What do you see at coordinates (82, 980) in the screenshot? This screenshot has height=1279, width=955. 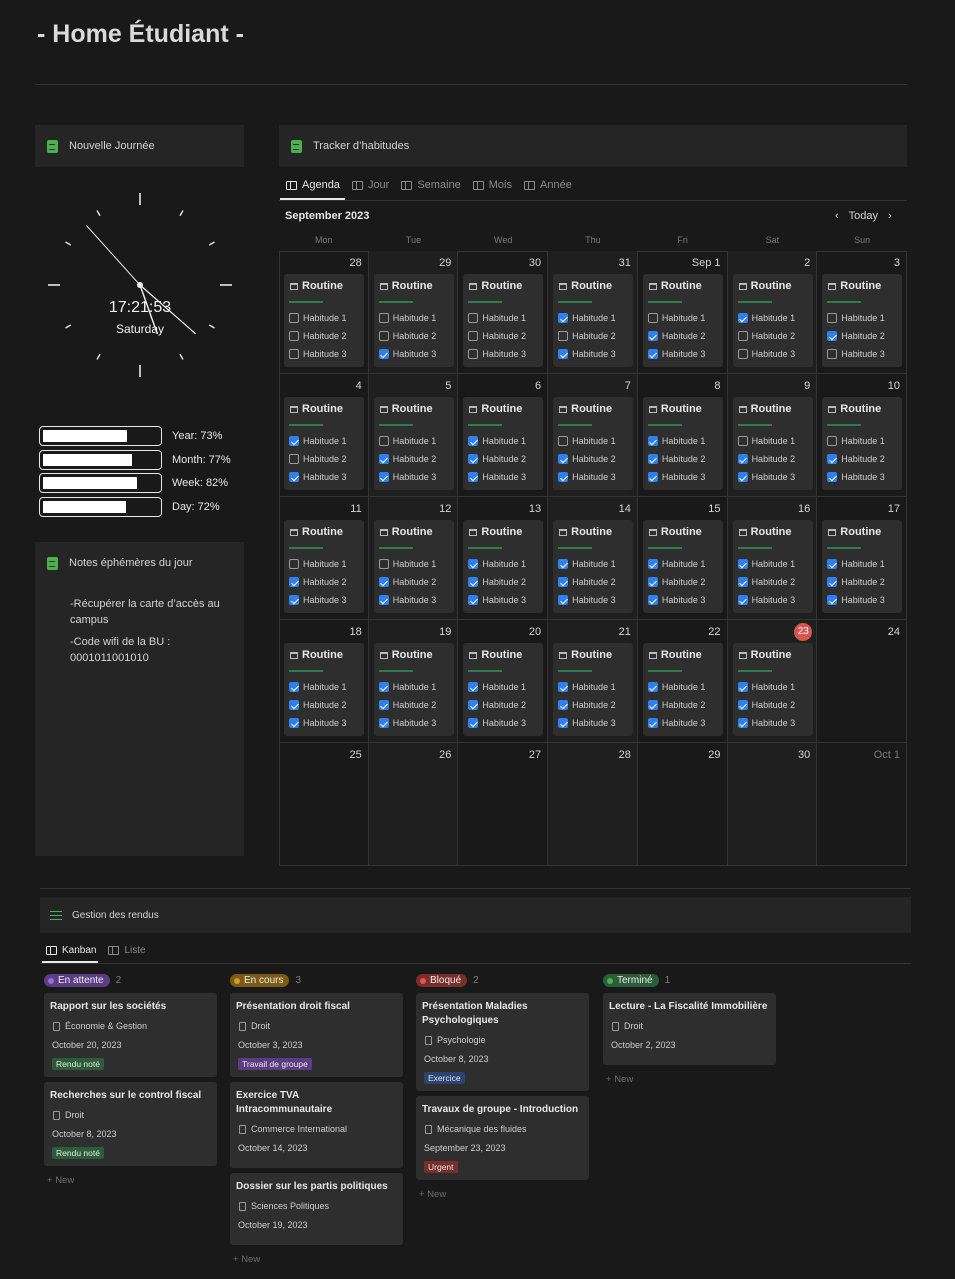 I see `kanban-column-header: En attente 2` at bounding box center [82, 980].